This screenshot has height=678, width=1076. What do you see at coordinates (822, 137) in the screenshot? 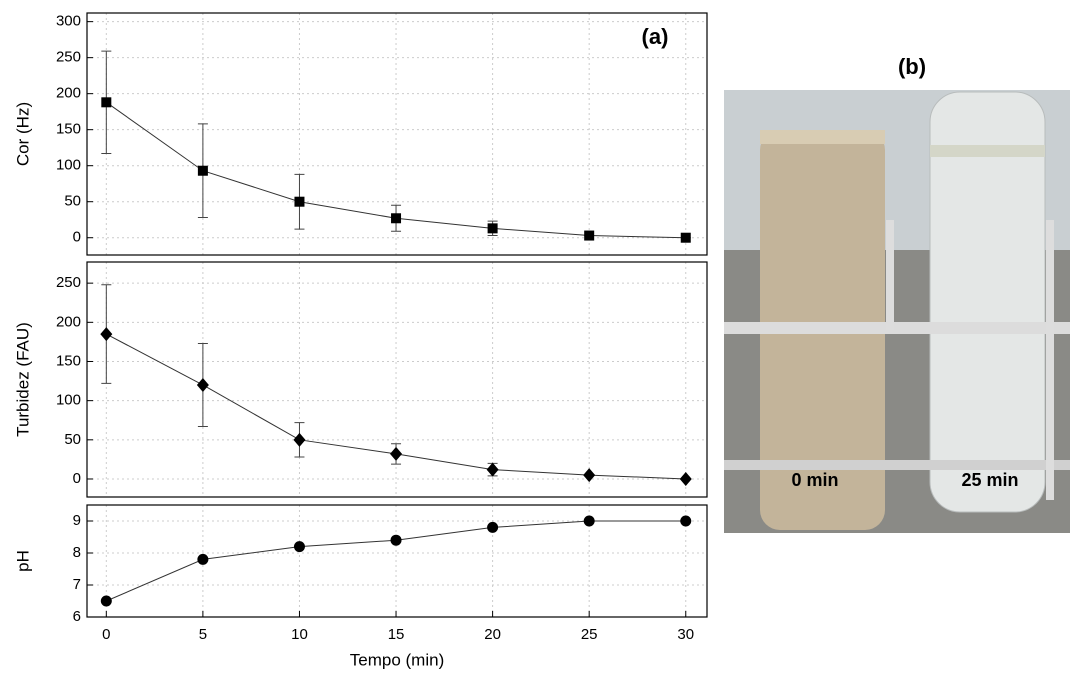
I see `tube-left-top` at bounding box center [822, 137].